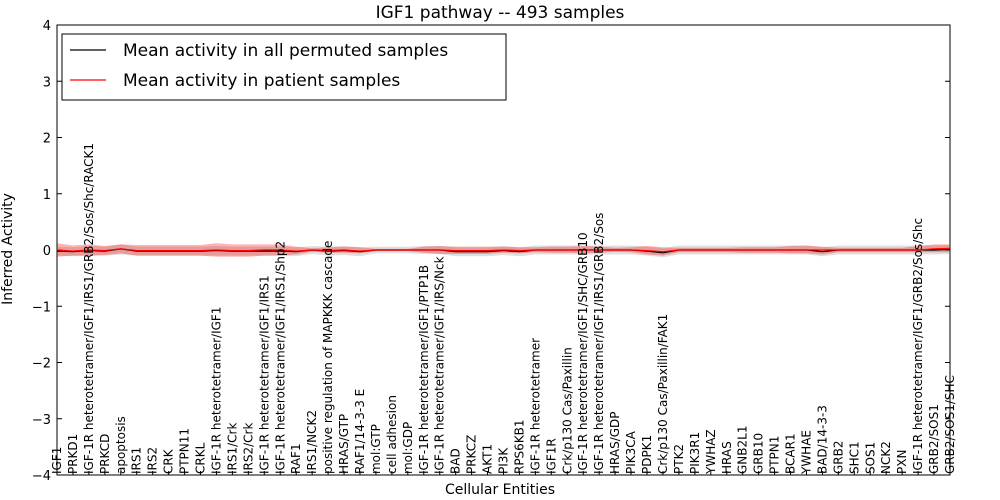 This screenshot has width=1000, height=500. Describe the element at coordinates (918, 346) in the screenshot. I see `x-category-label: IGF-1R heterotetramer/IGF1/GRB2/Sos/Shc` at that location.